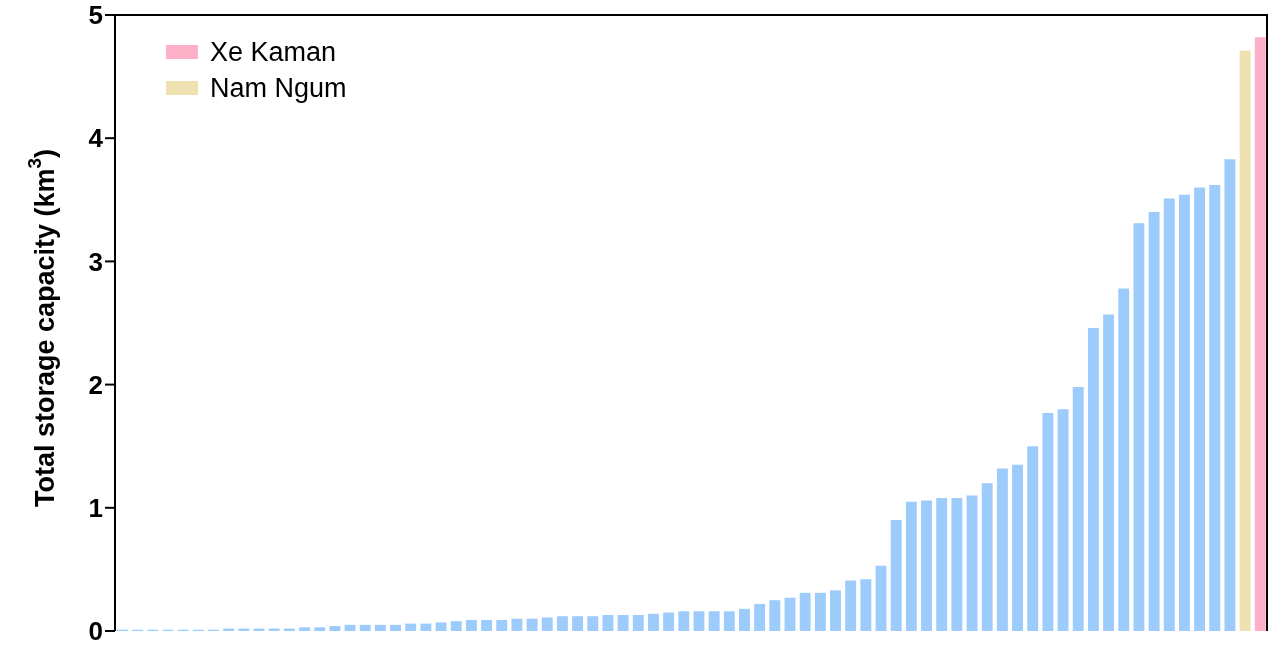 The width and height of the screenshot is (1270, 645). What do you see at coordinates (278, 88) in the screenshot?
I see `legend-label: Nam Ngum` at bounding box center [278, 88].